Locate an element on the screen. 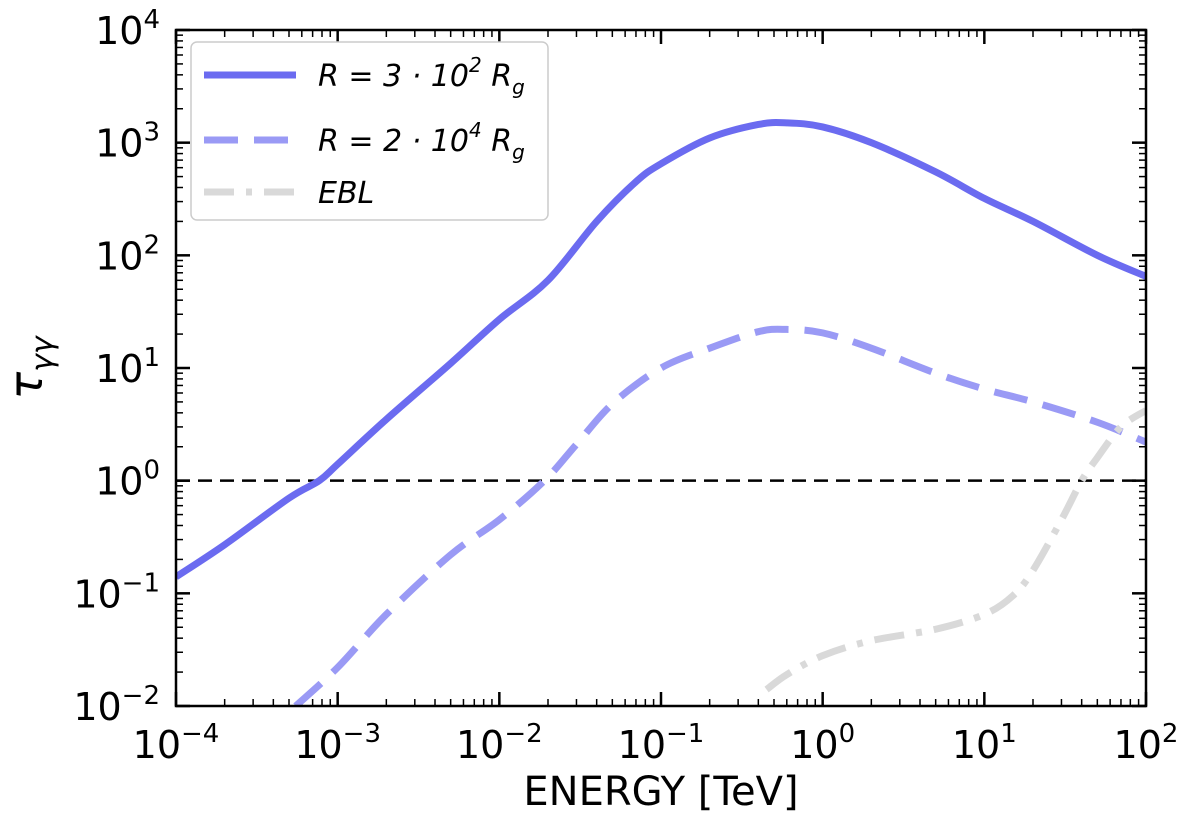 The height and width of the screenshot is (825, 1200). legend-label-3: EBL is located at coordinates (346, 193).